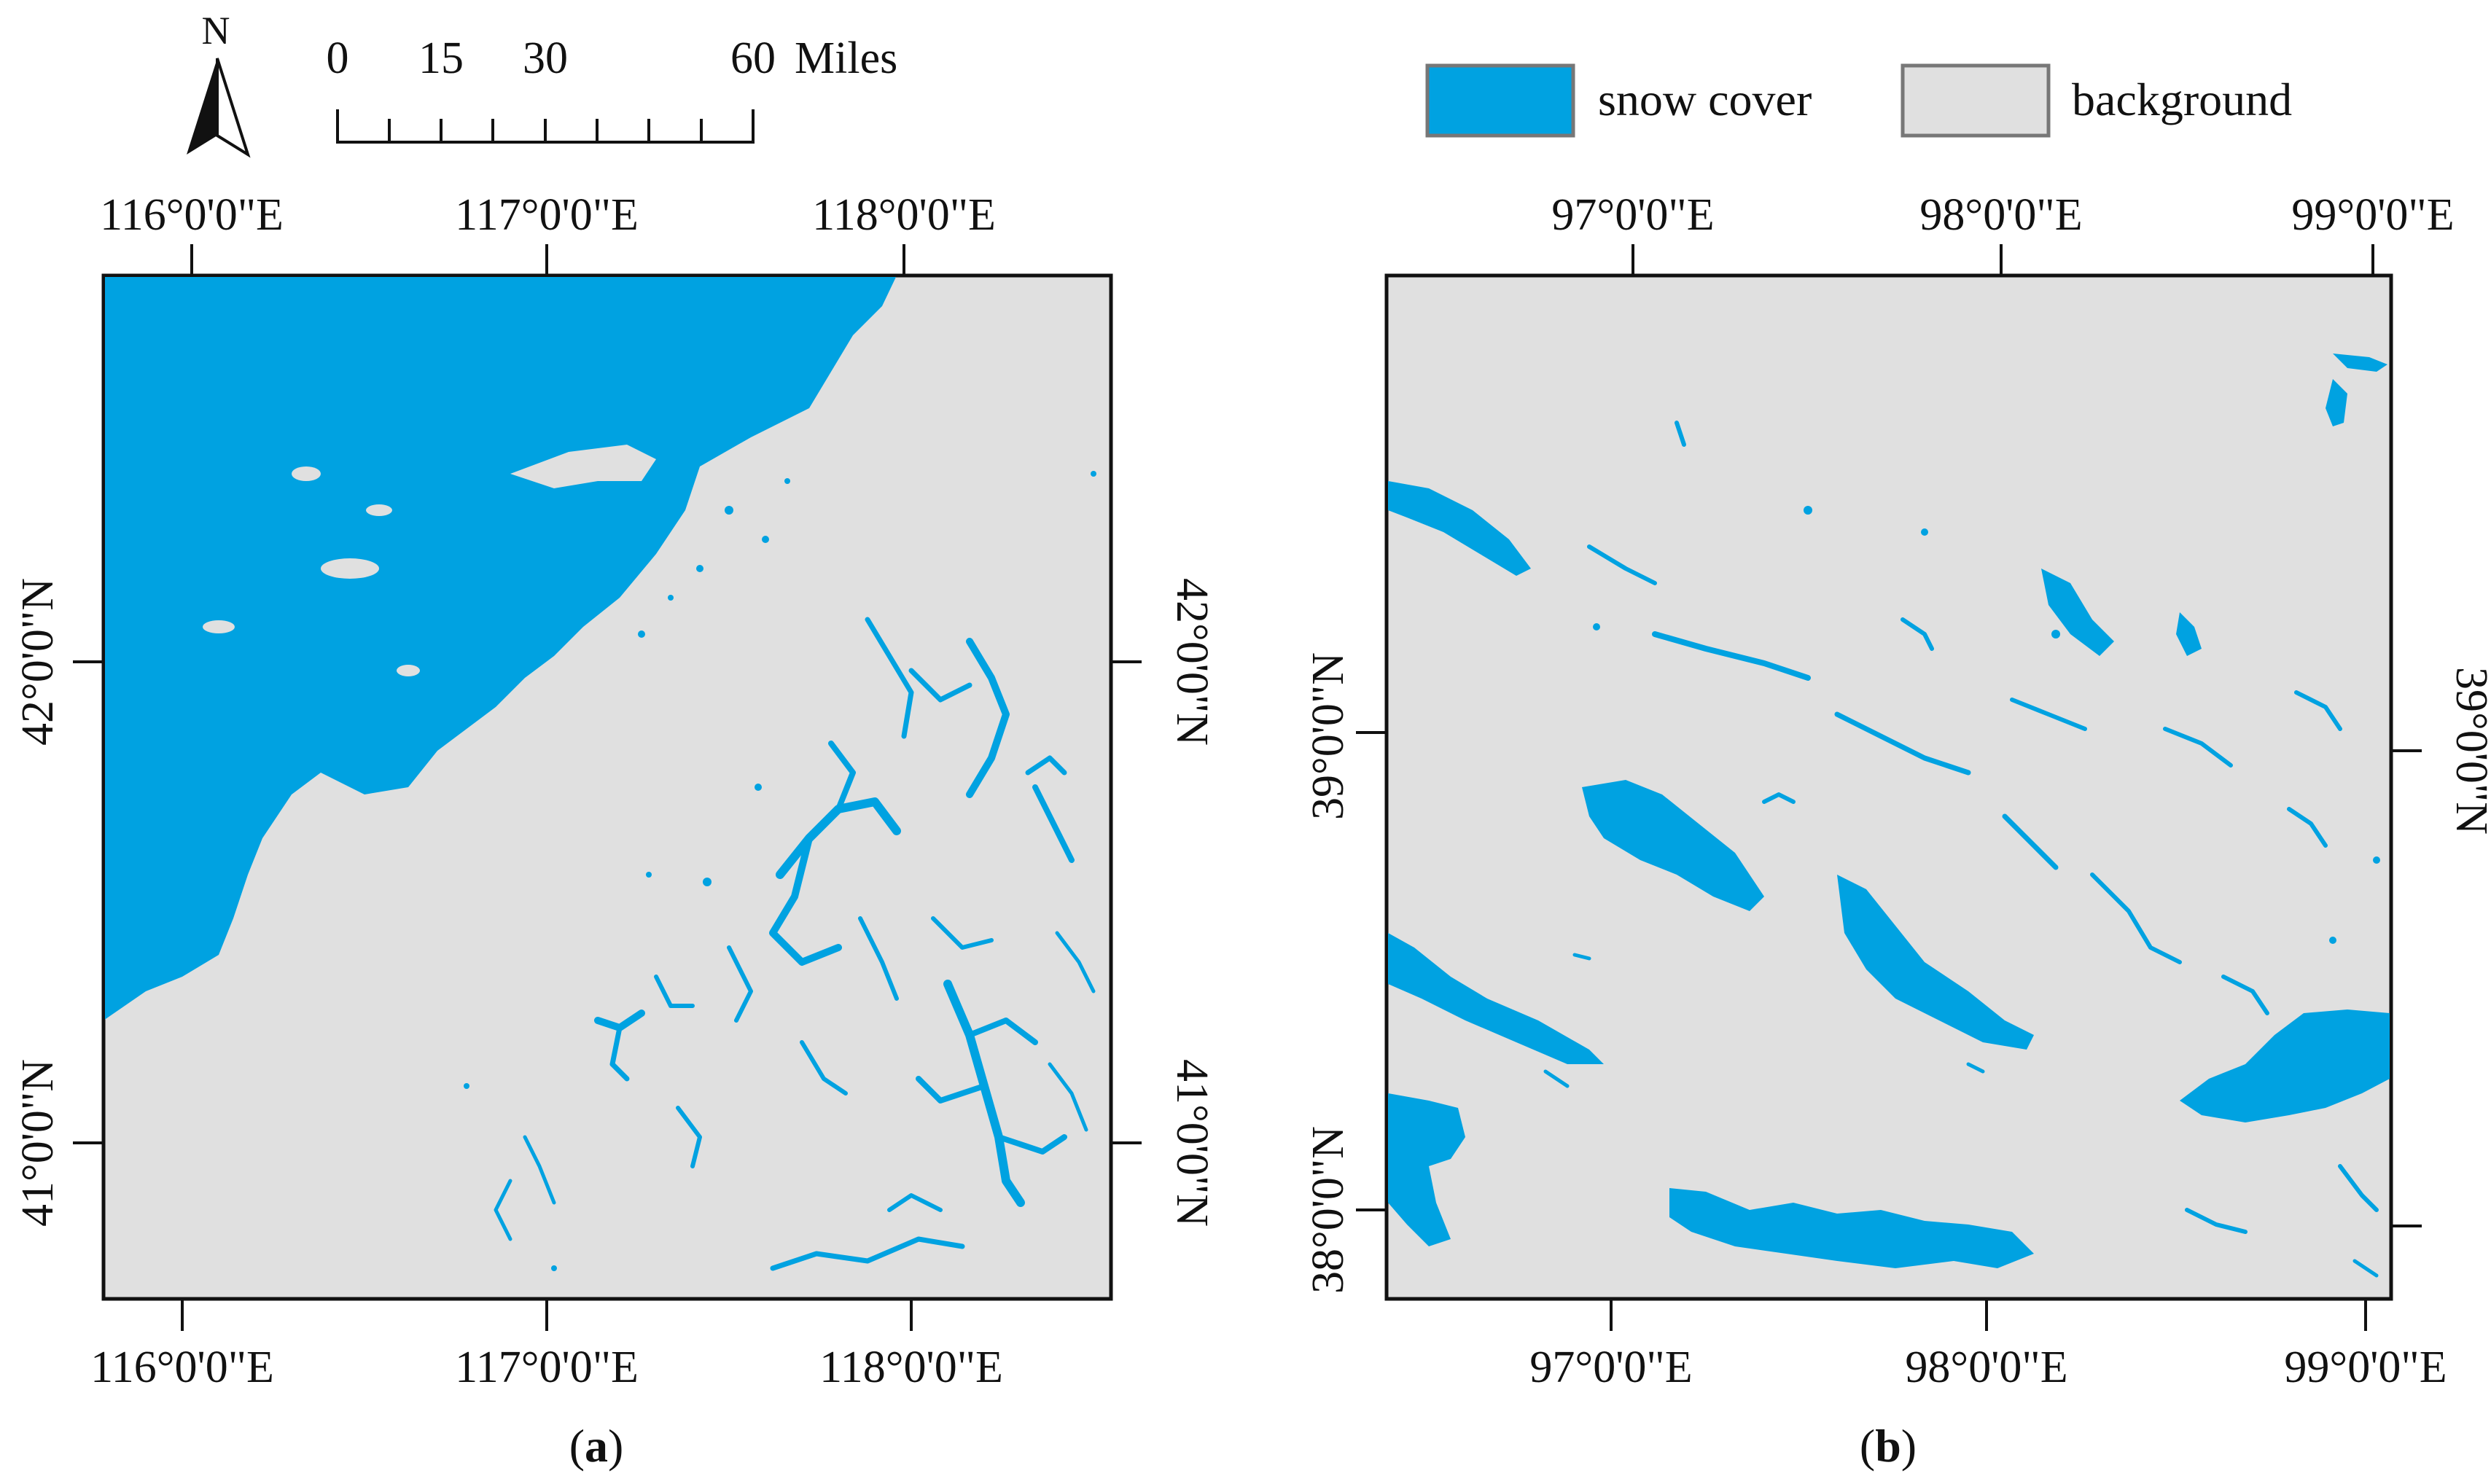 The height and width of the screenshot is (1484, 2491). I want to click on panel-a-caption-letter: a, so click(596, 1446).